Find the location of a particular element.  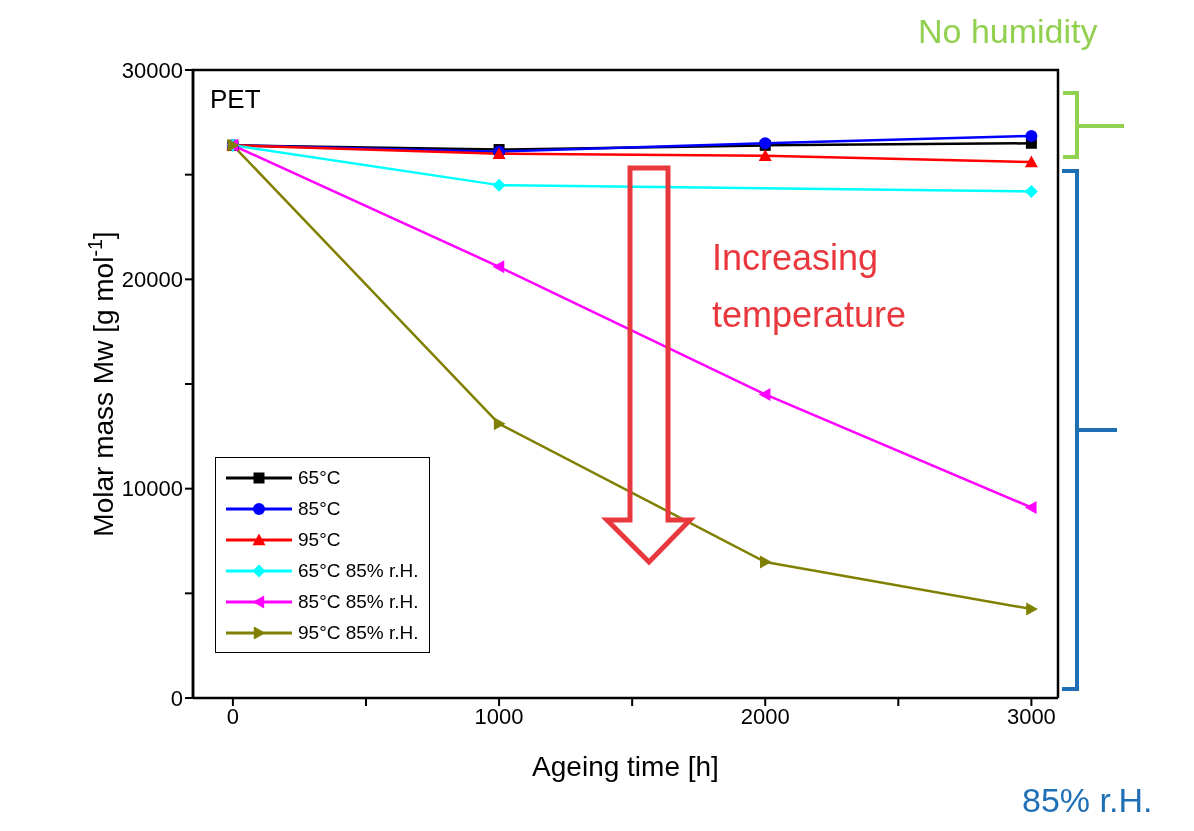

text: No humidity is located at coordinates (1008, 31).